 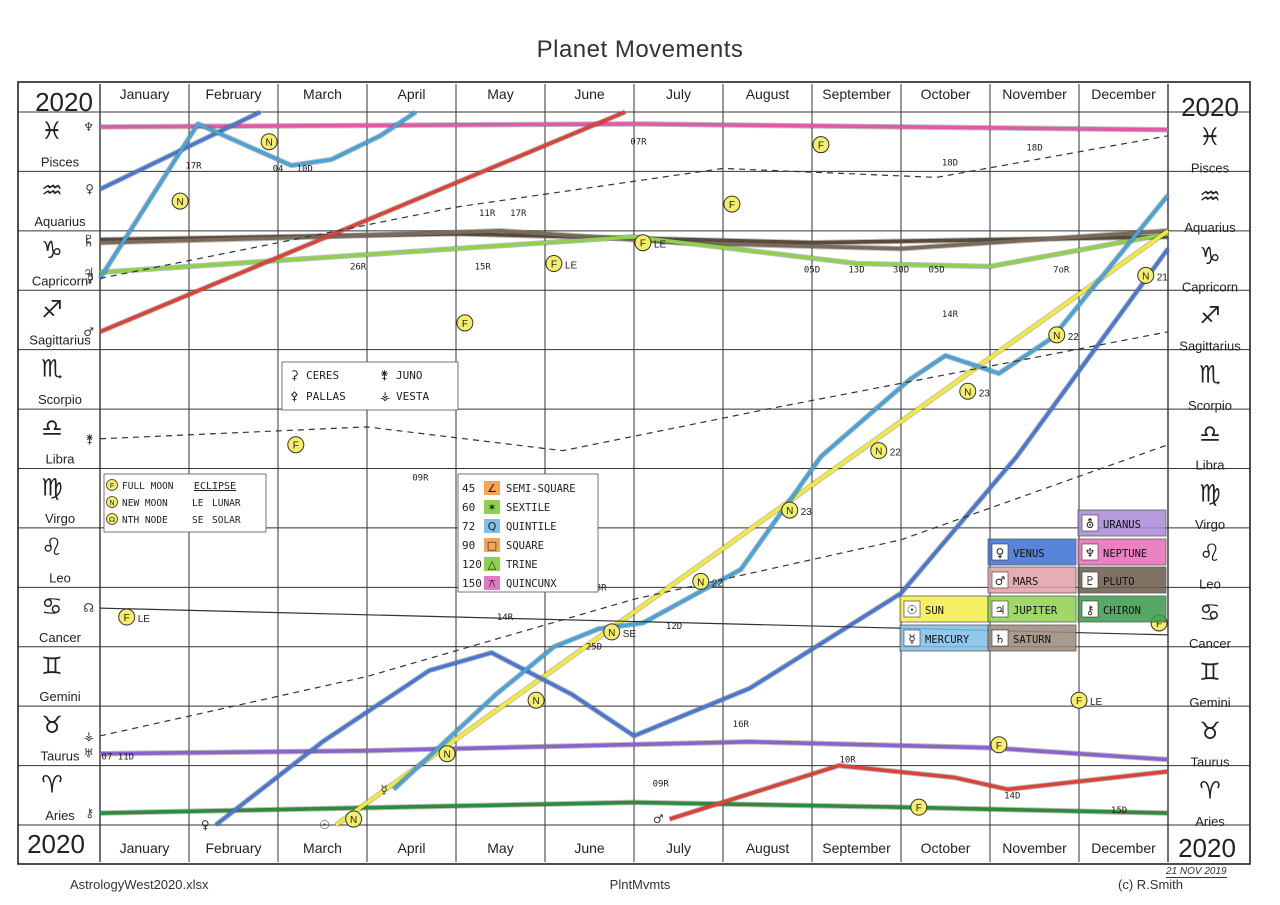 I want to click on planet-key-glyph: ♆, so click(x=1090, y=553).